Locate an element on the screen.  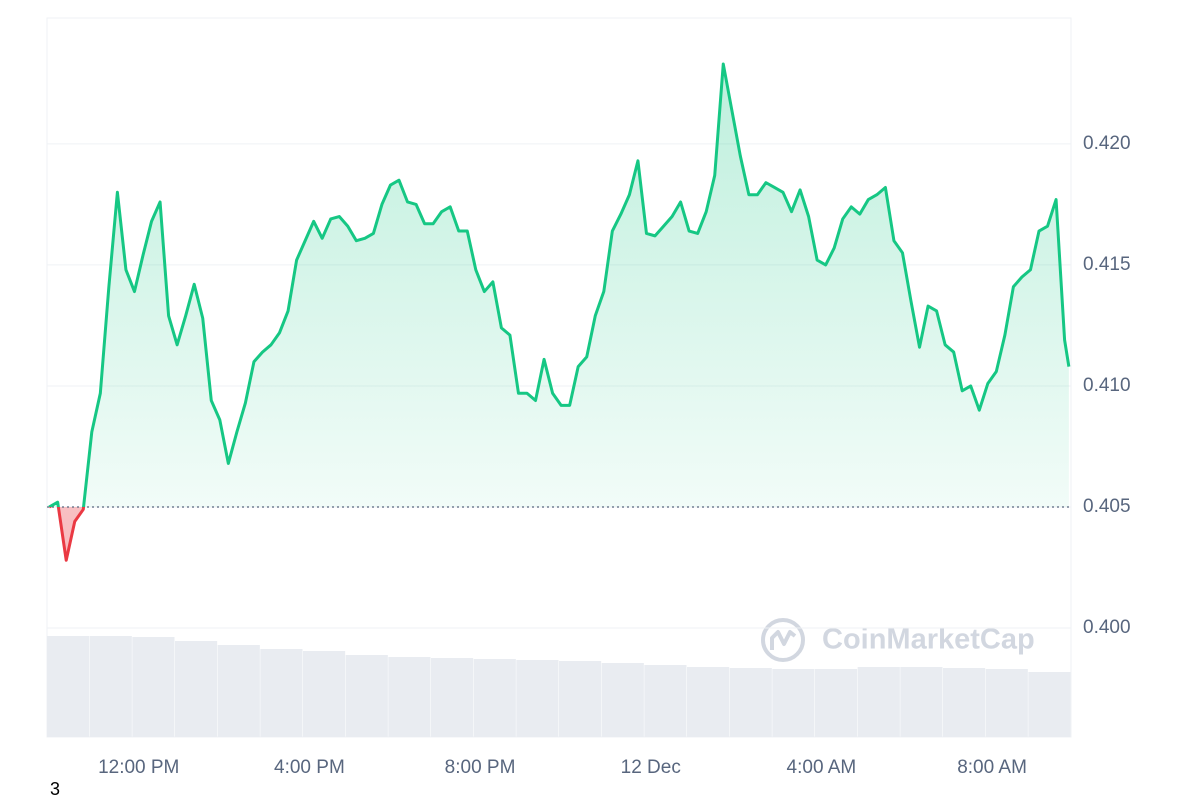
y-tick-label: 0.400 is located at coordinates (1107, 627).